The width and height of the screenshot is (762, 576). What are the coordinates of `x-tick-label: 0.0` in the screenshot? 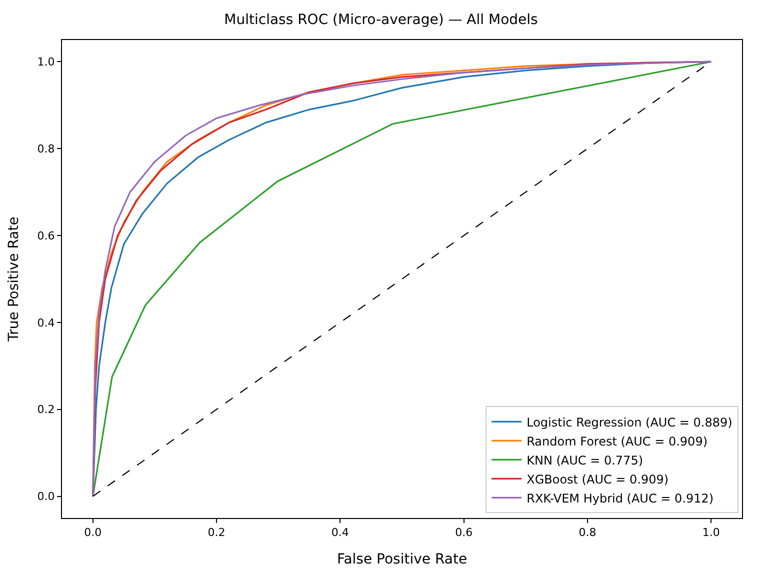 It's located at (93, 533).